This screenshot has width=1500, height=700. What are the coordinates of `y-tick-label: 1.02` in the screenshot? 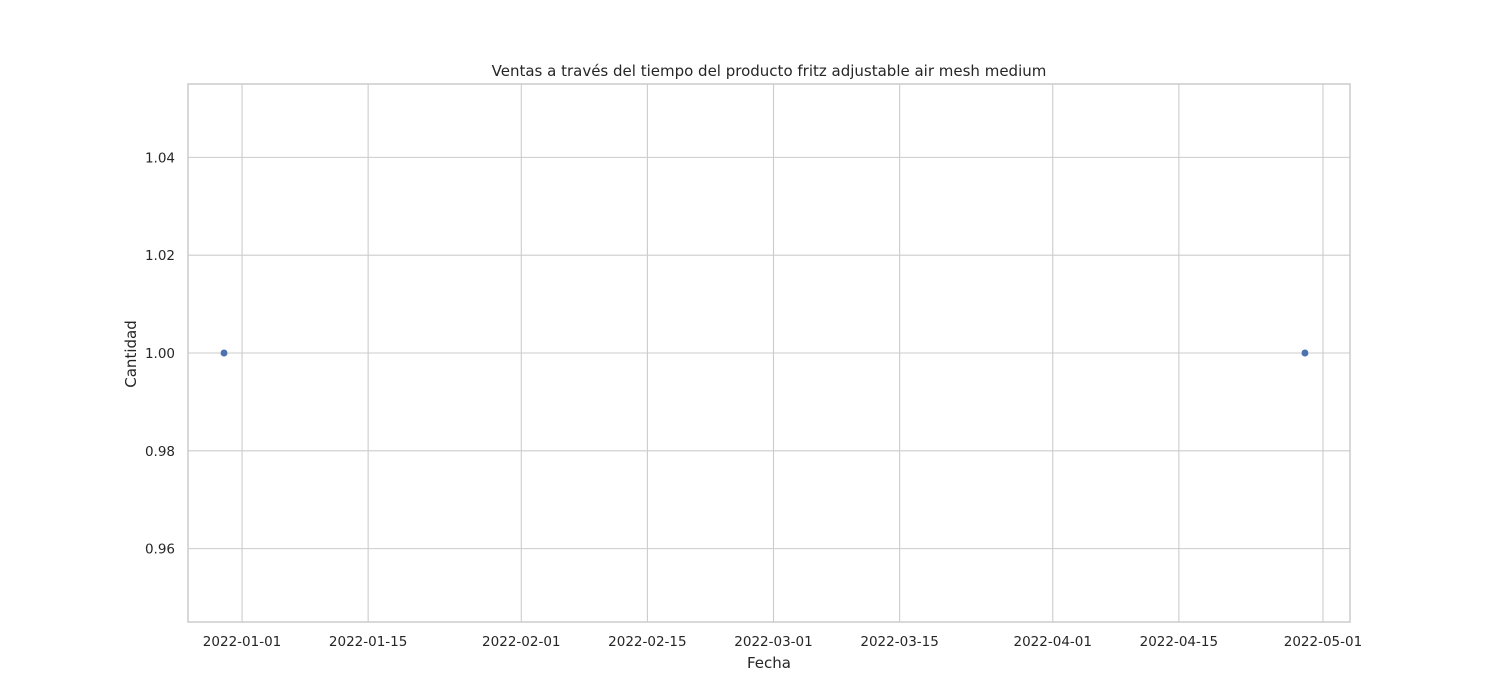 It's located at (160, 256).